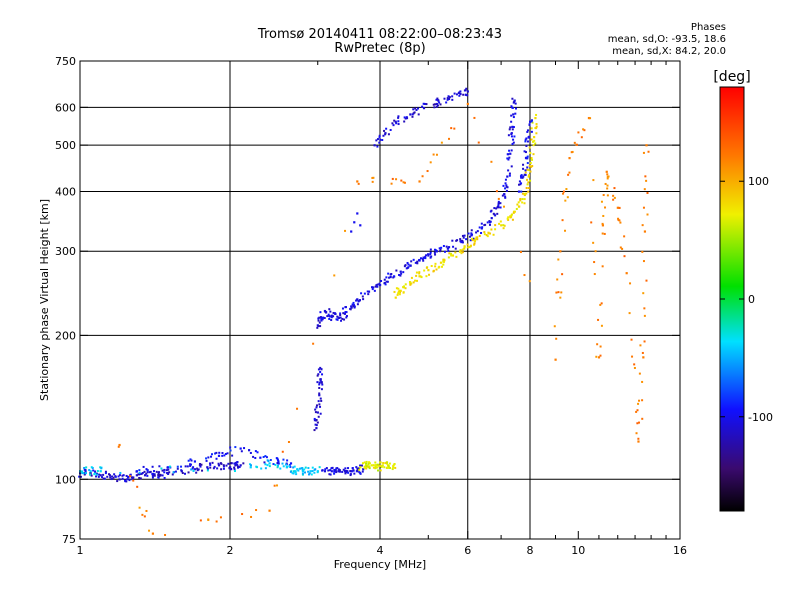 The height and width of the screenshot is (600, 800). Describe the element at coordinates (65, 61) in the screenshot. I see `y-tick-label: 750` at that location.